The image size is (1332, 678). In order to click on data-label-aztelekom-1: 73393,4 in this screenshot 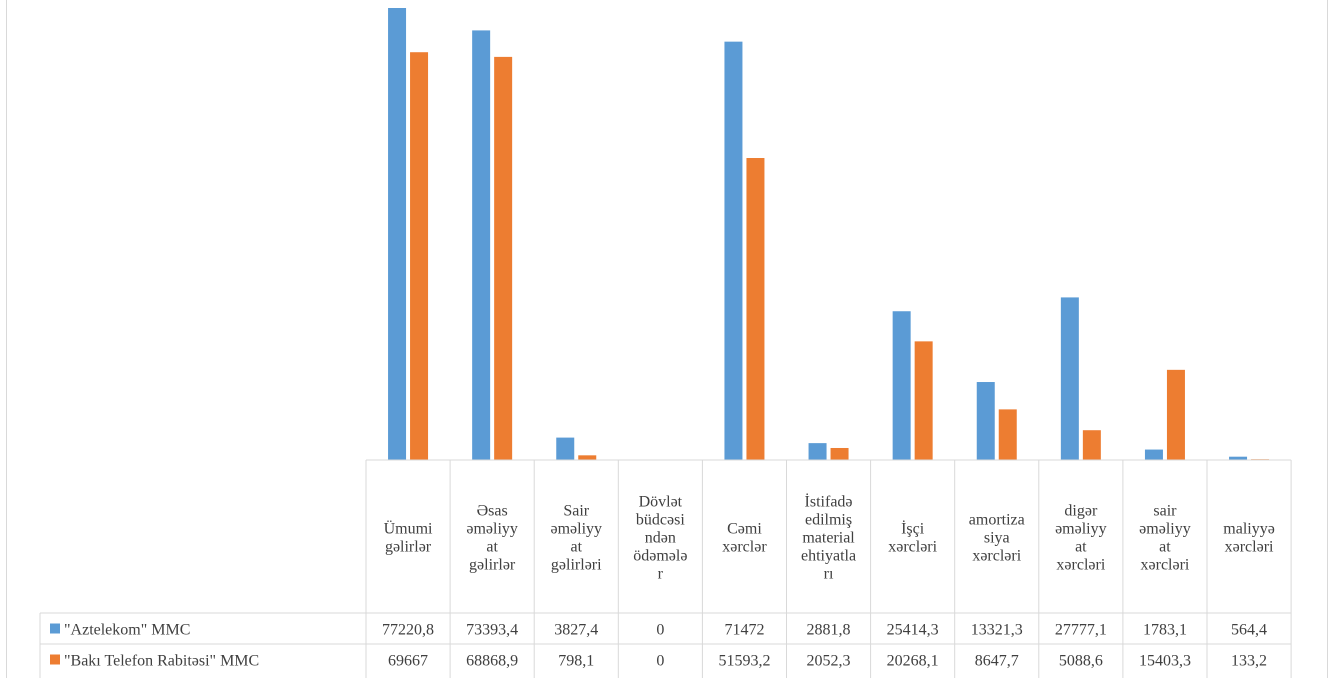, I will do `click(492, 630)`.